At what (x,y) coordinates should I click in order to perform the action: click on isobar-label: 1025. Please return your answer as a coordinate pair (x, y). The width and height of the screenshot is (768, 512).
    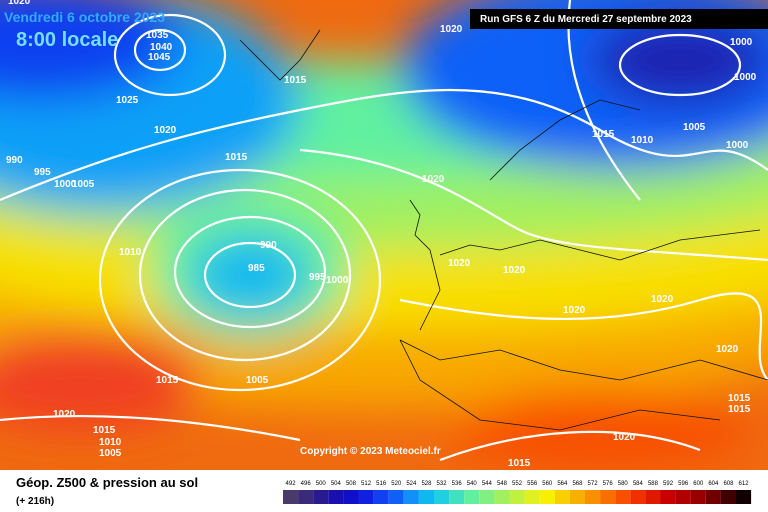
    Looking at the image, I should click on (127, 100).